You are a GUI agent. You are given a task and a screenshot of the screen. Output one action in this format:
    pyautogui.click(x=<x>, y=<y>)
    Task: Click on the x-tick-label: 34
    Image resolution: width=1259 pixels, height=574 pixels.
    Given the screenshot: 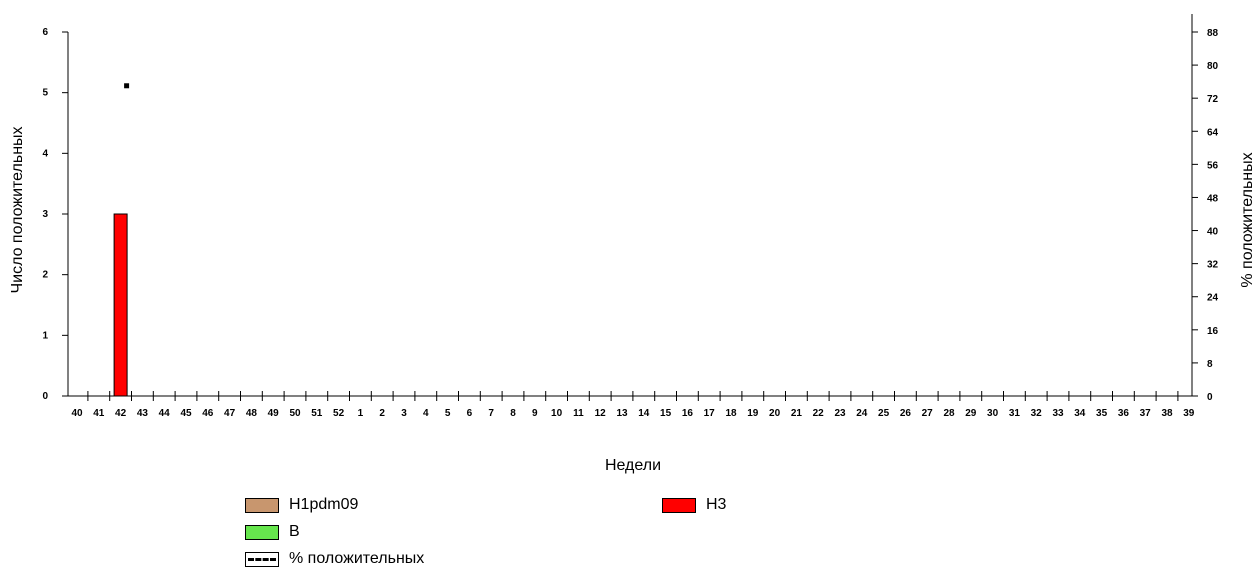 What is the action you would take?
    pyautogui.click(x=1080, y=413)
    